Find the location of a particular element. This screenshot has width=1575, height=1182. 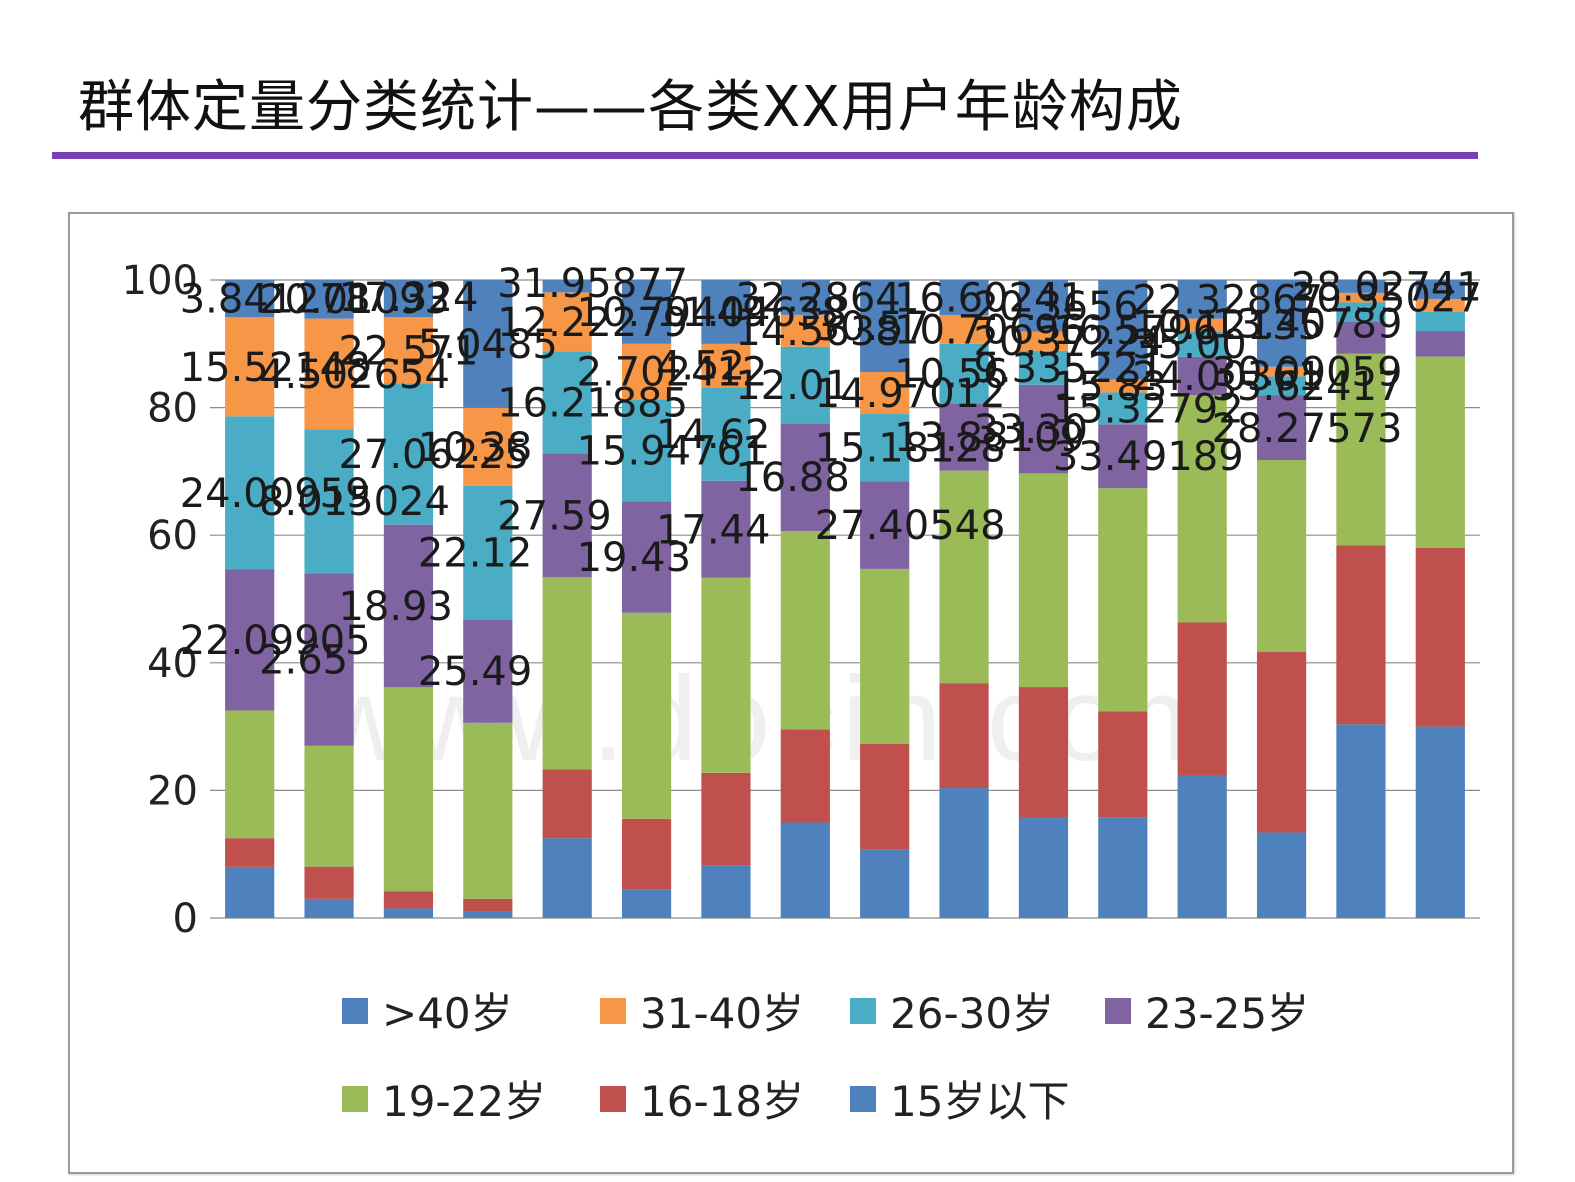

legend-label: 23-25岁 is located at coordinates (1227, 1013).